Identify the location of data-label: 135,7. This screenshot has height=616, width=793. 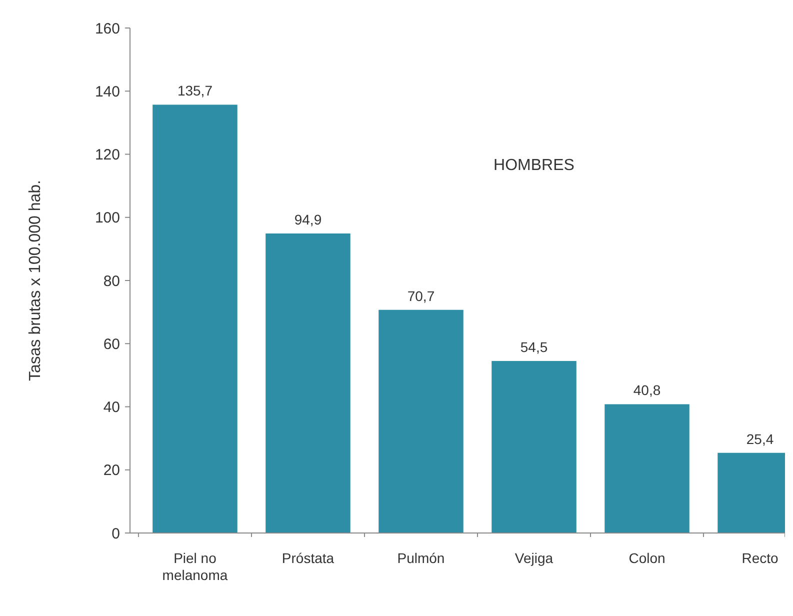
(195, 90).